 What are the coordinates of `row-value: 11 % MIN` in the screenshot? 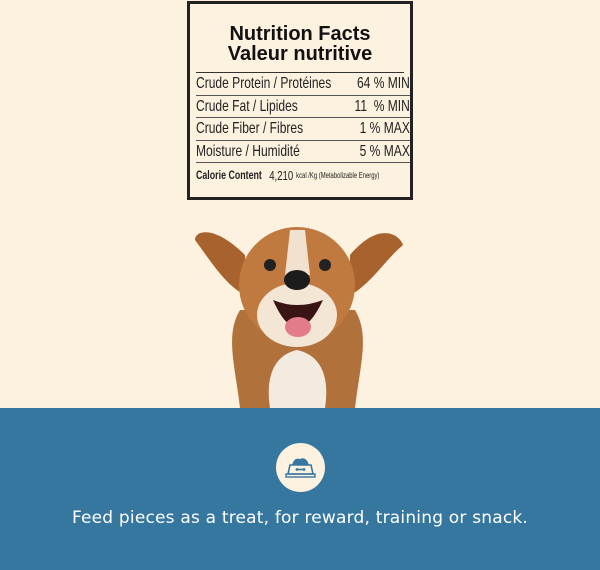 It's located at (382, 106).